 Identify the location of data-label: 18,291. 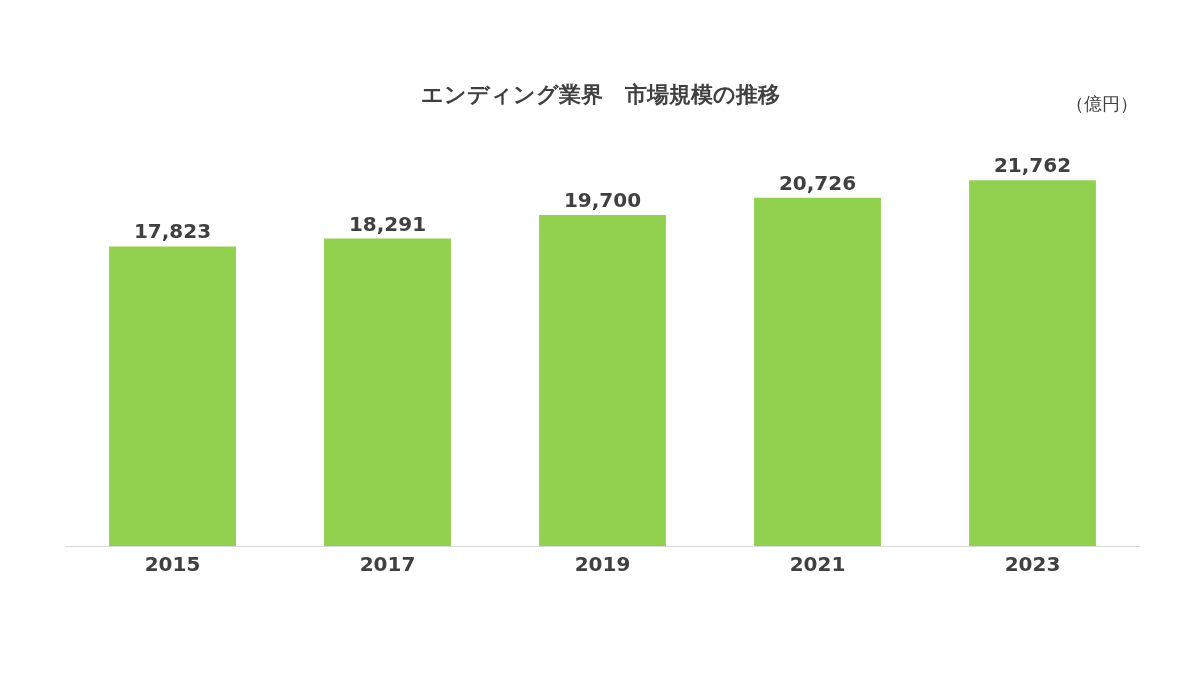
(387, 223).